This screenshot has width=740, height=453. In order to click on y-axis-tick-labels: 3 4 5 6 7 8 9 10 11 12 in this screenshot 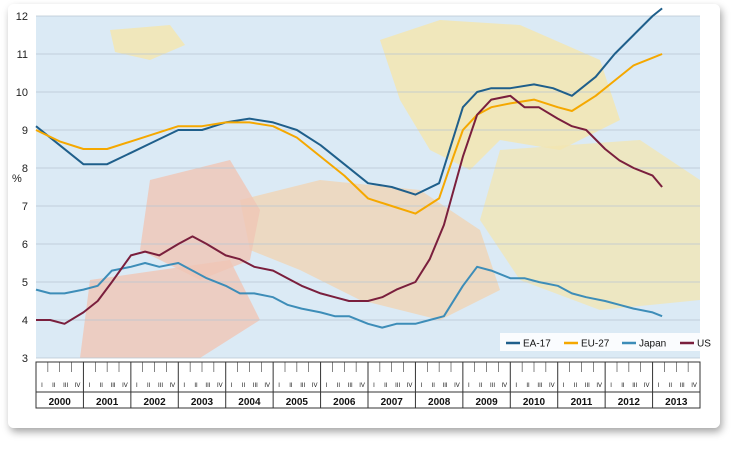, I will do `click(22, 188)`.